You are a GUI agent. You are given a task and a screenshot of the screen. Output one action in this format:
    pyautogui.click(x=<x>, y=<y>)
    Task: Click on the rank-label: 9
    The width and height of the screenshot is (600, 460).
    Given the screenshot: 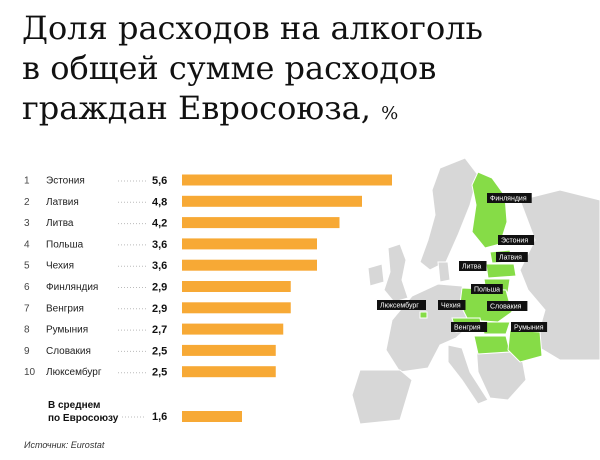 What is the action you would take?
    pyautogui.click(x=27, y=351)
    